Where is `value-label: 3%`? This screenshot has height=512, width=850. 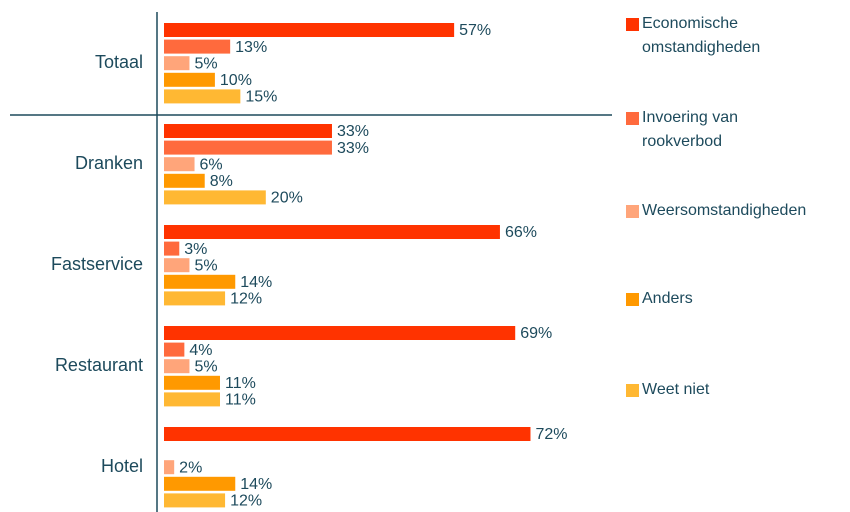 value-label: 3% is located at coordinates (195, 249).